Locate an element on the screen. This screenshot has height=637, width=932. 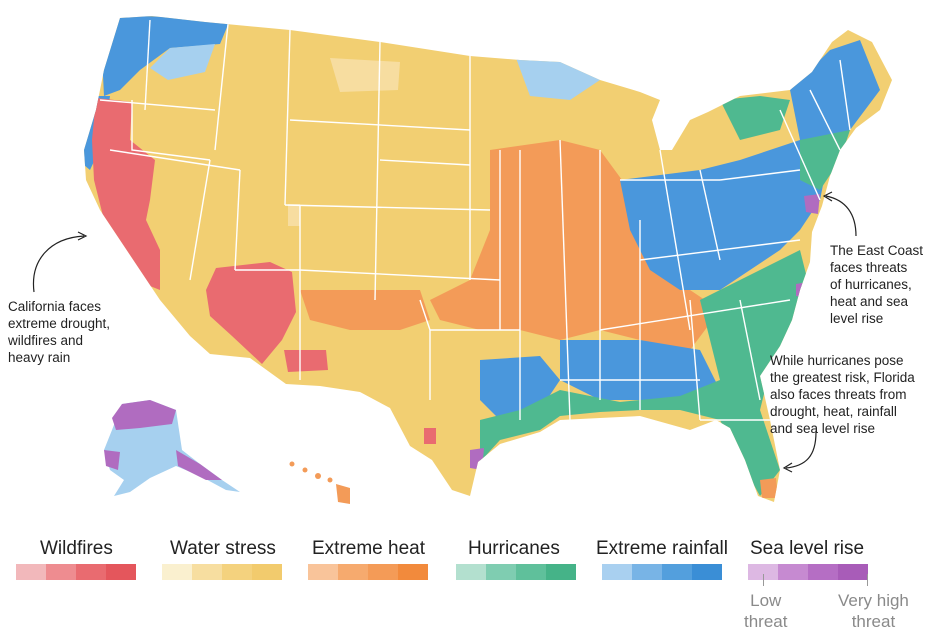
region-california-wildfire is located at coordinates (126, 194).